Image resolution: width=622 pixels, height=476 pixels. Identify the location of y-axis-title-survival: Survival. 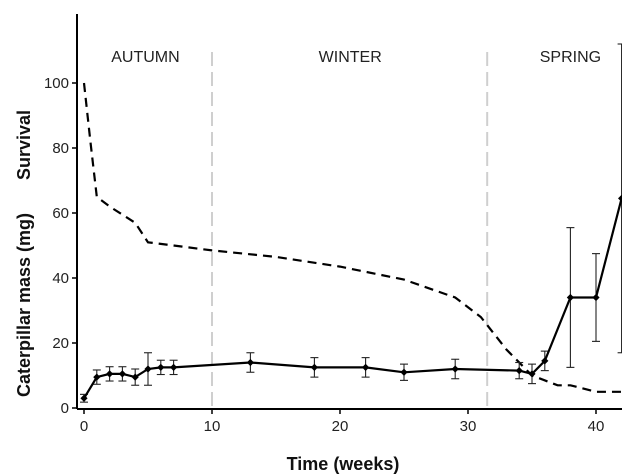
(24, 145).